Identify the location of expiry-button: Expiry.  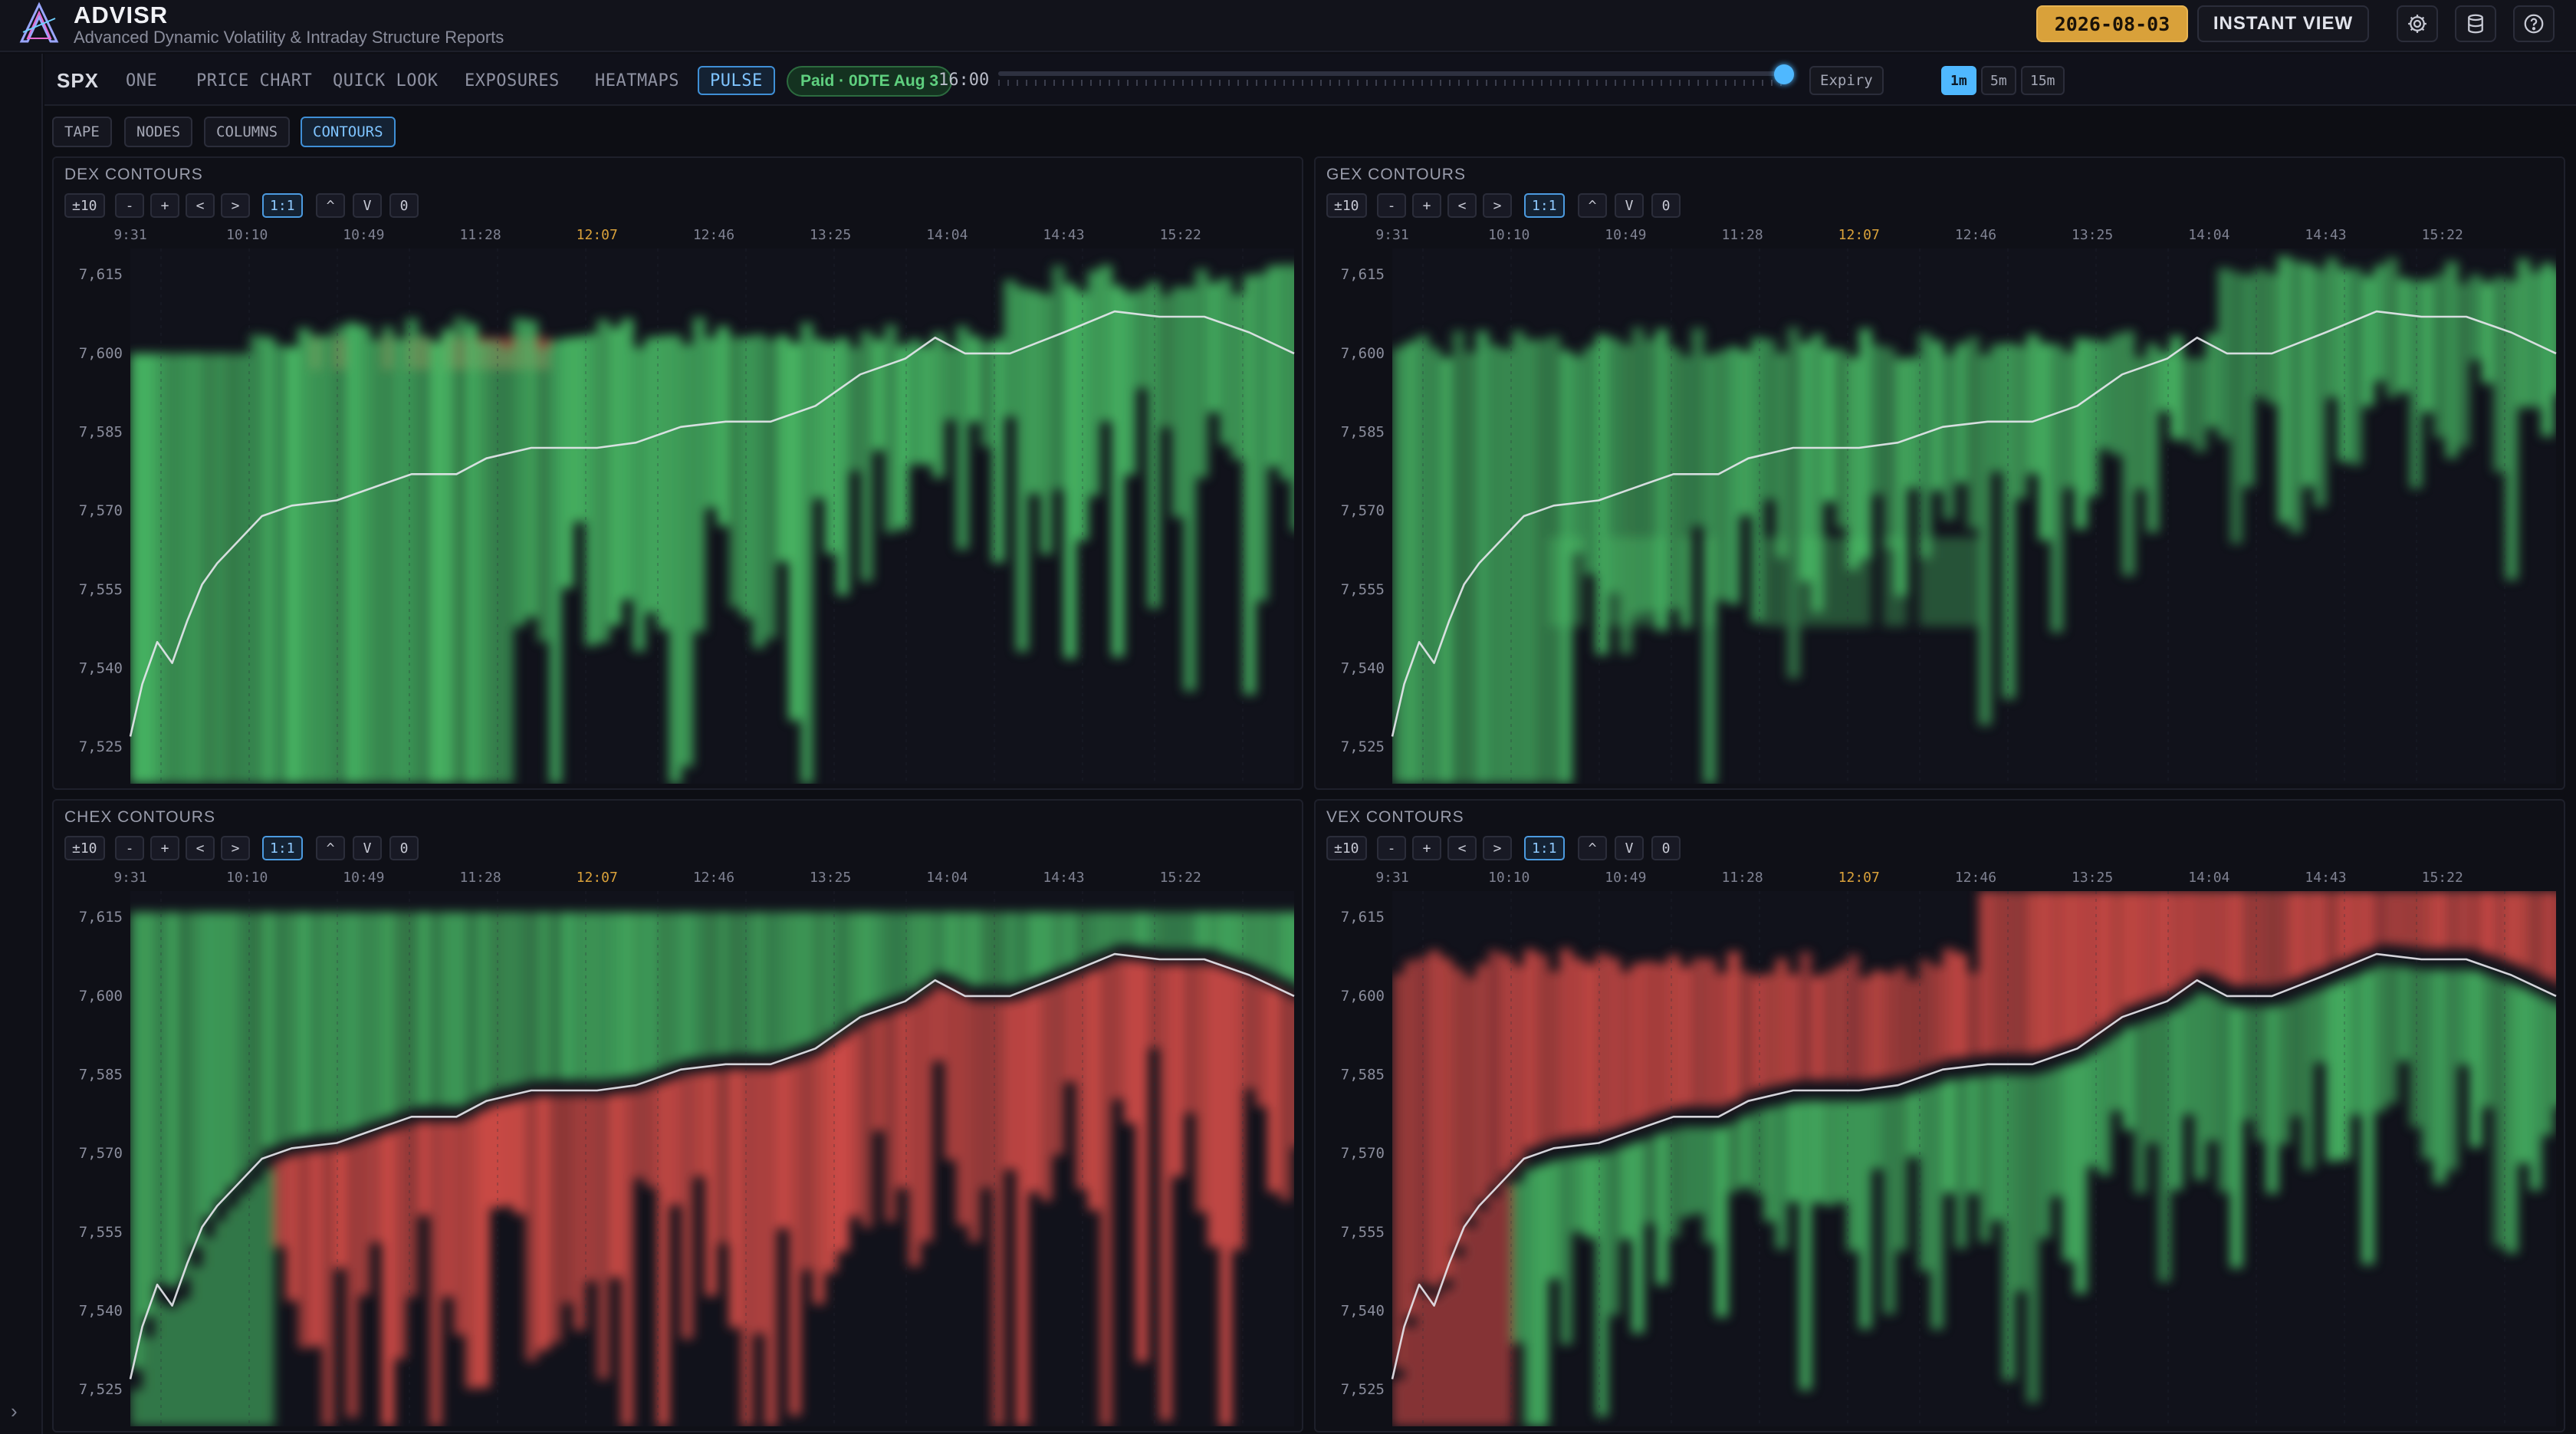
(1847, 80).